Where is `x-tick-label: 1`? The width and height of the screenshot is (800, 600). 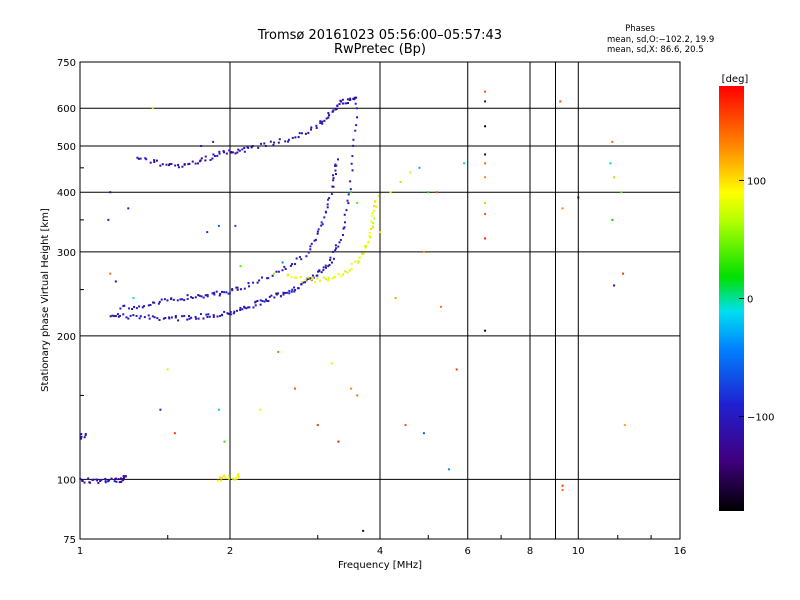 x-tick-label: 1 is located at coordinates (80, 551).